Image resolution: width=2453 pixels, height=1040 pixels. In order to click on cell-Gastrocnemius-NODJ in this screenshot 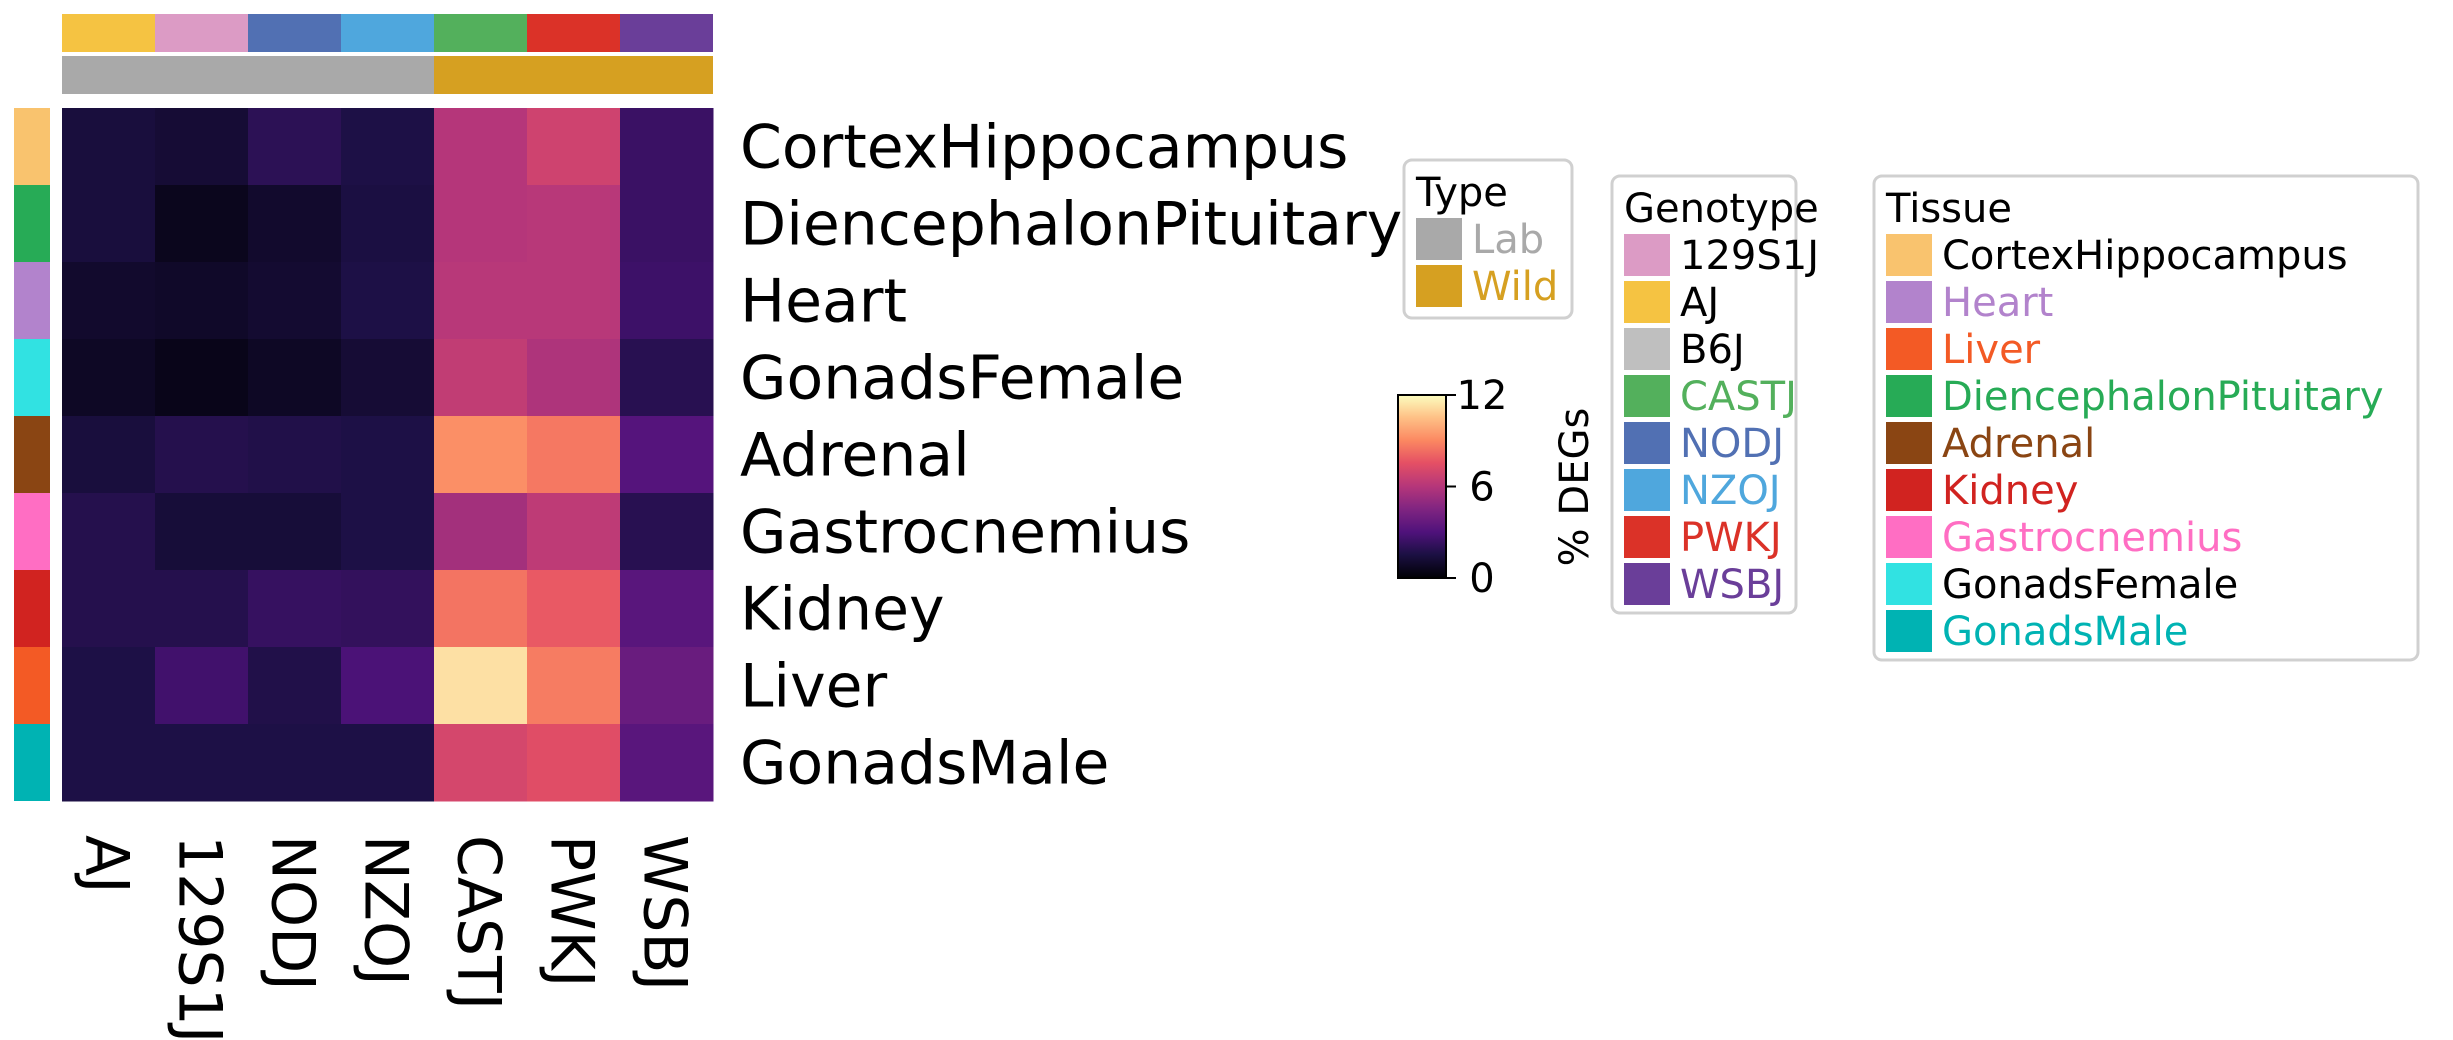, I will do `click(295, 532)`.